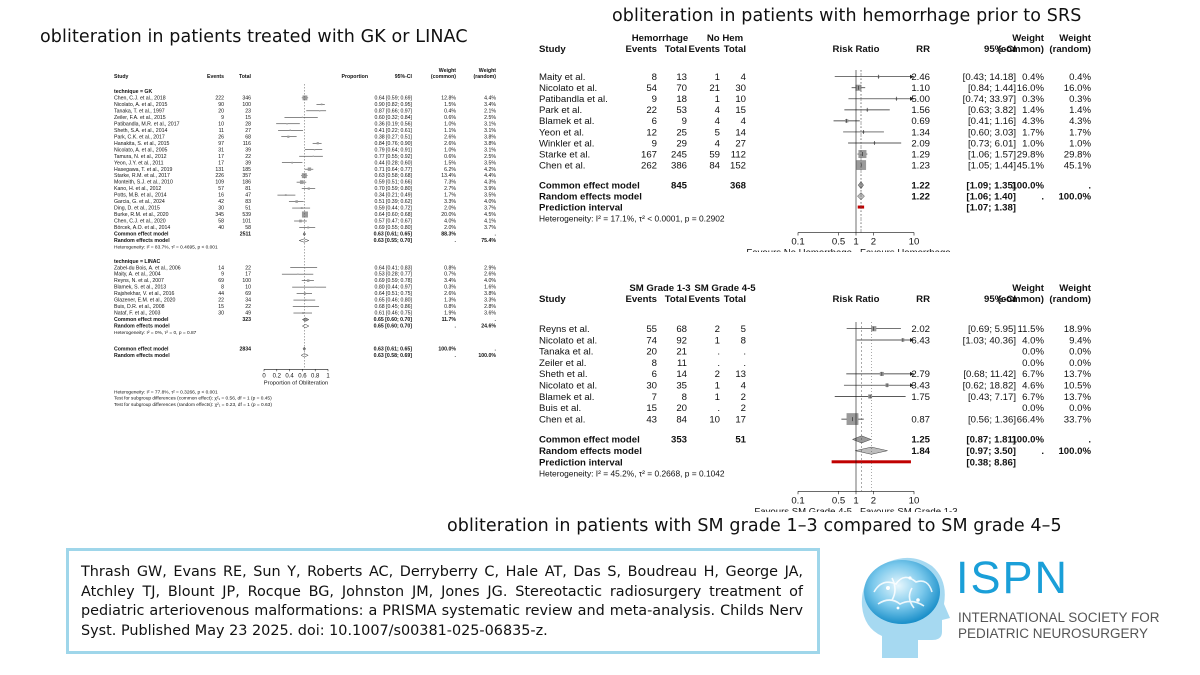 The image size is (1200, 675). Describe the element at coordinates (992, 154) in the screenshot. I see `ci-value: [1.06; 1.57]` at that location.